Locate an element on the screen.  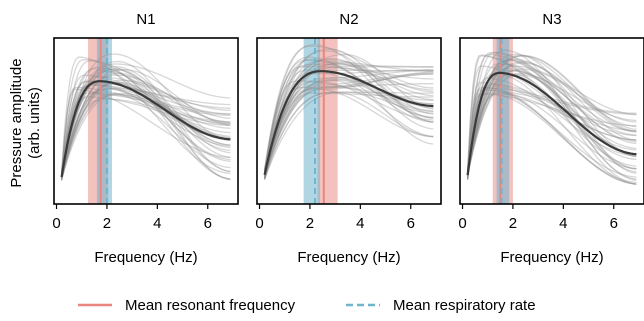
x-tick-label: 6 is located at coordinates (614, 223).